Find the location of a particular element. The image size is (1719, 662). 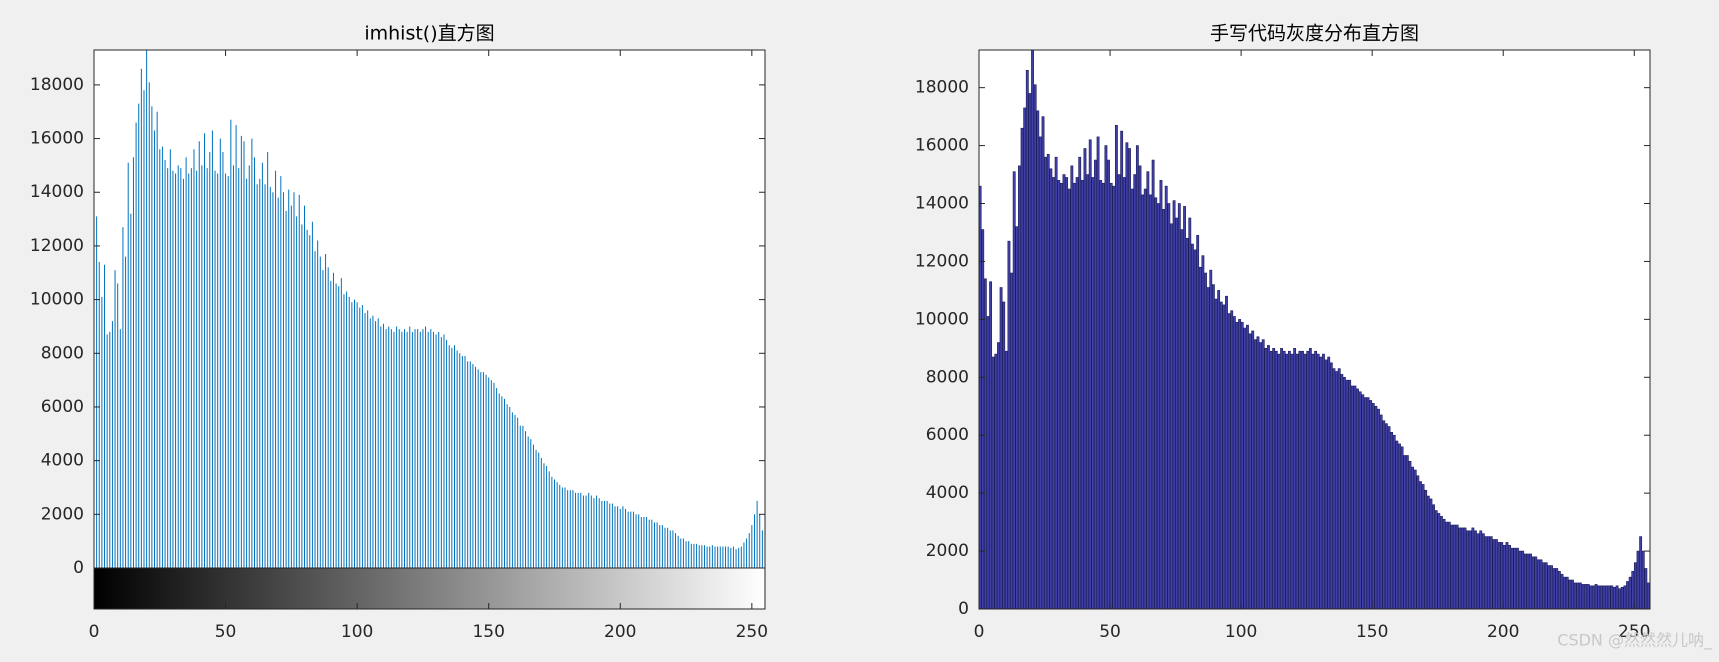

x-tick-label: 200 is located at coordinates (1503, 632).